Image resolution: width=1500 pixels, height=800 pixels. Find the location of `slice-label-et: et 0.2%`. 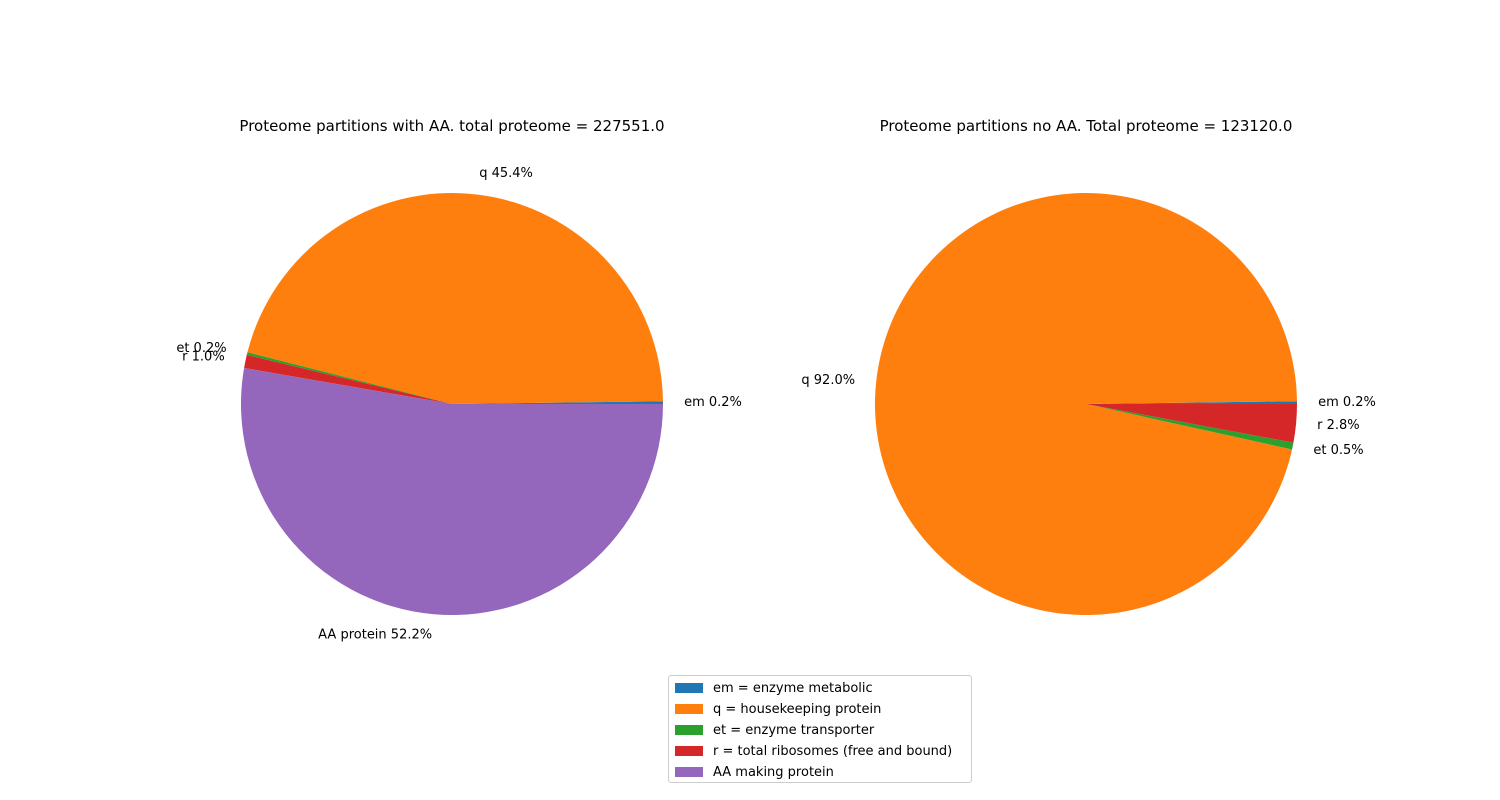

slice-label-et: et 0.2% is located at coordinates (201, 348).